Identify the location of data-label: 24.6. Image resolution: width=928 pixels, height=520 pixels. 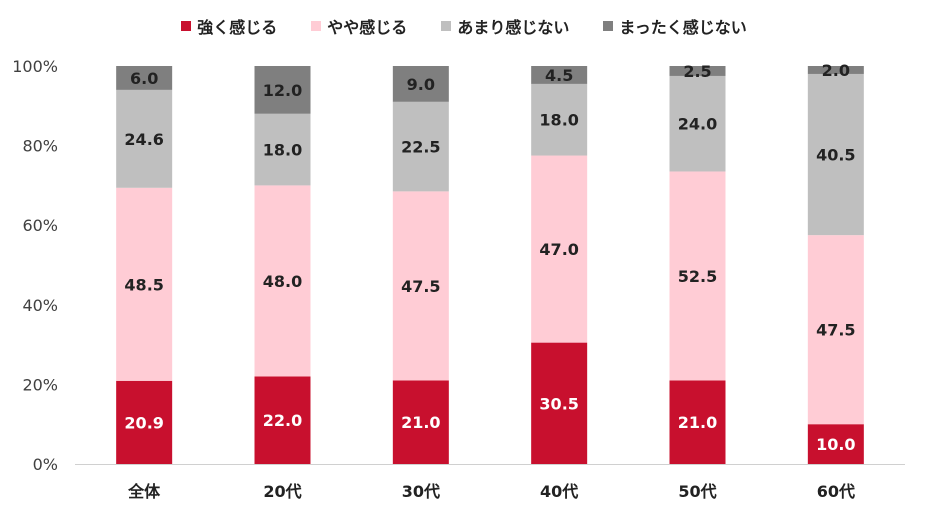
(143, 139).